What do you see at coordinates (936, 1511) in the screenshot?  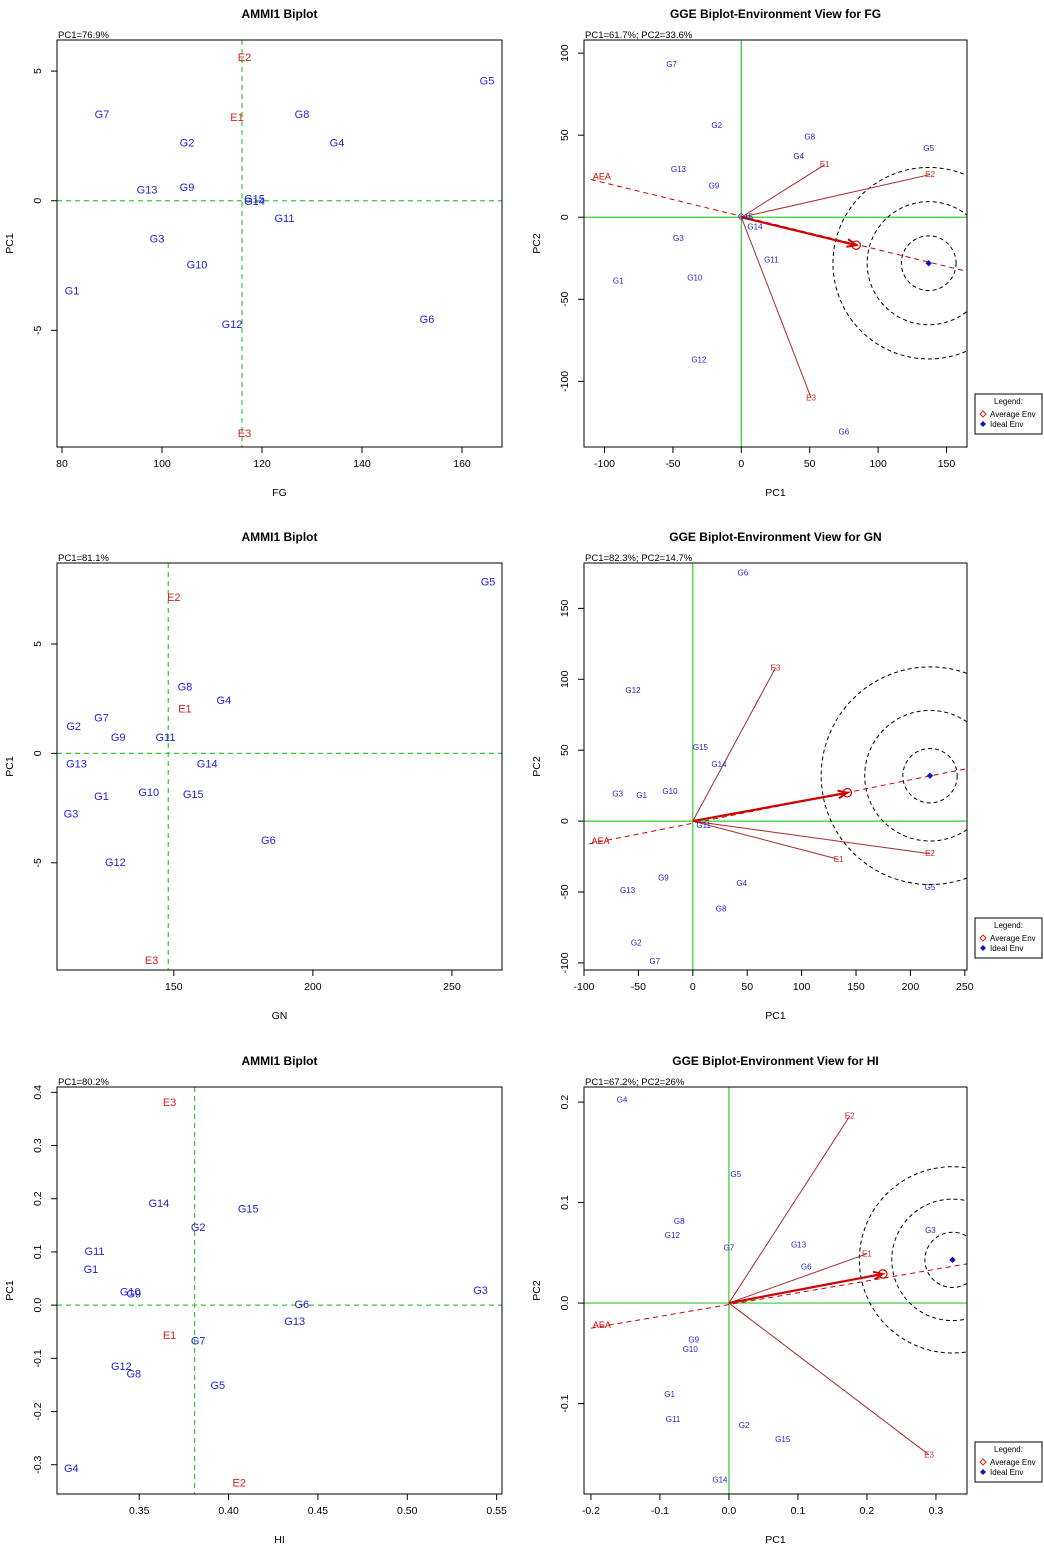 I see `x-tick-label: 0.3` at bounding box center [936, 1511].